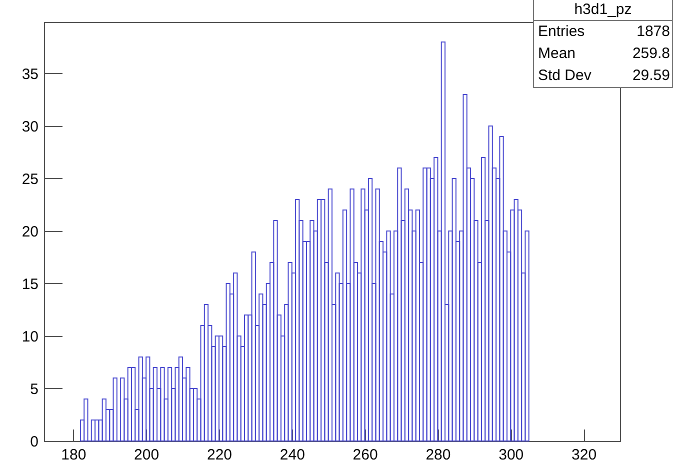  What do you see at coordinates (603, 10) in the screenshot?
I see `text: h3d1_pz` at bounding box center [603, 10].